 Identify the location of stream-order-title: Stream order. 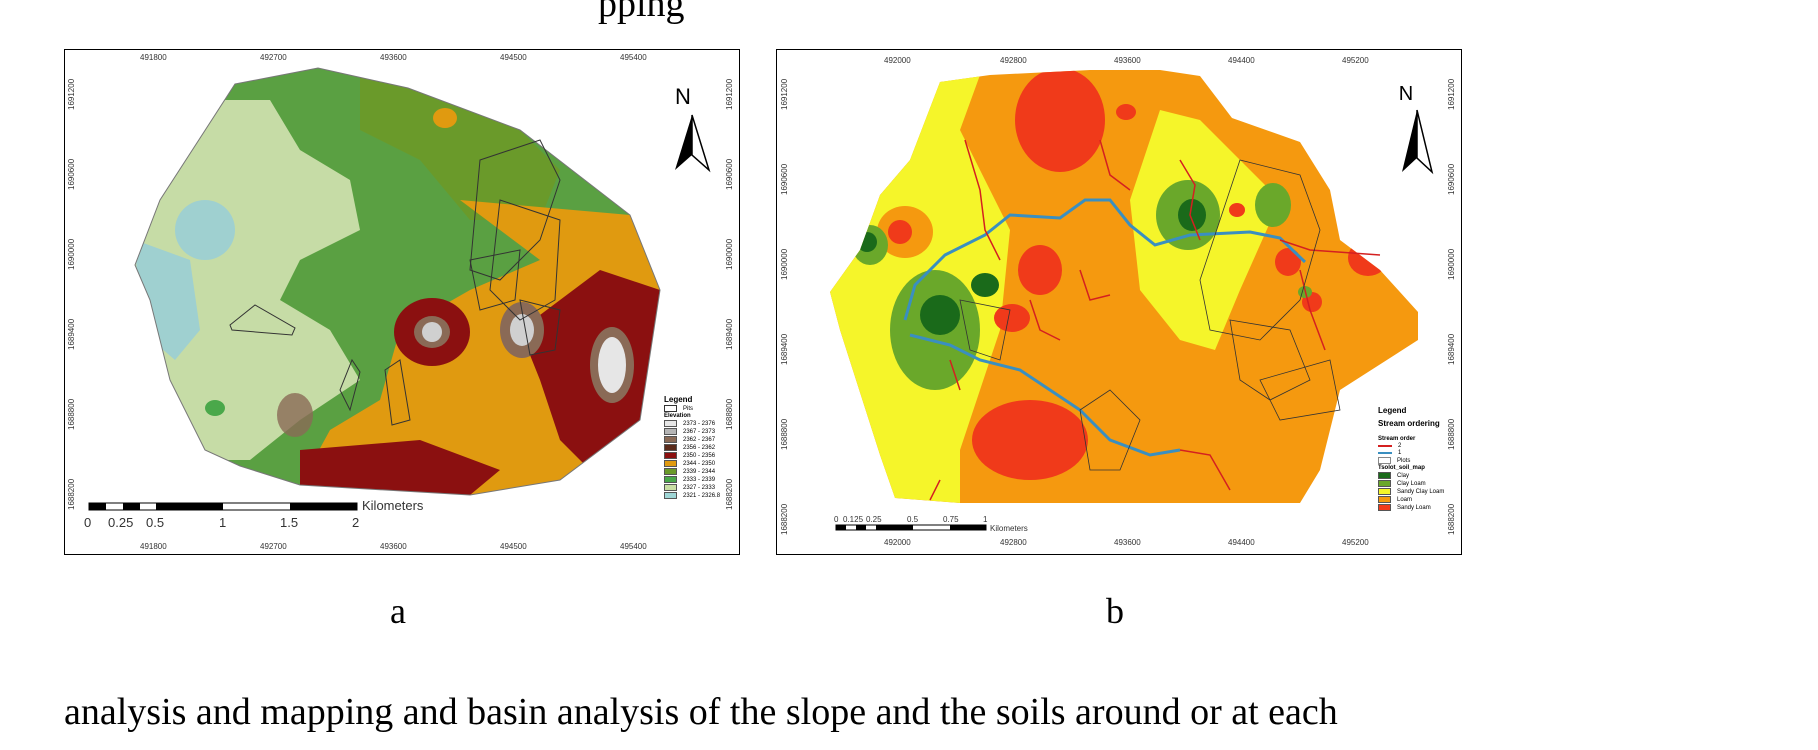
(1397, 439).